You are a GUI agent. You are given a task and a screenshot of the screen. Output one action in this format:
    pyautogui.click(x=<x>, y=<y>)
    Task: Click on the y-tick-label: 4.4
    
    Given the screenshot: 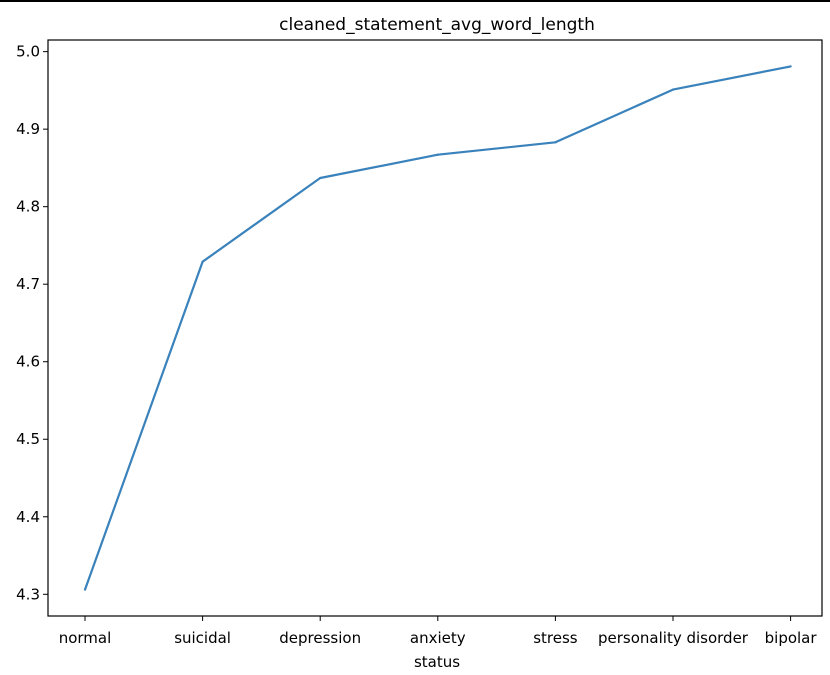 What is the action you would take?
    pyautogui.click(x=28, y=517)
    